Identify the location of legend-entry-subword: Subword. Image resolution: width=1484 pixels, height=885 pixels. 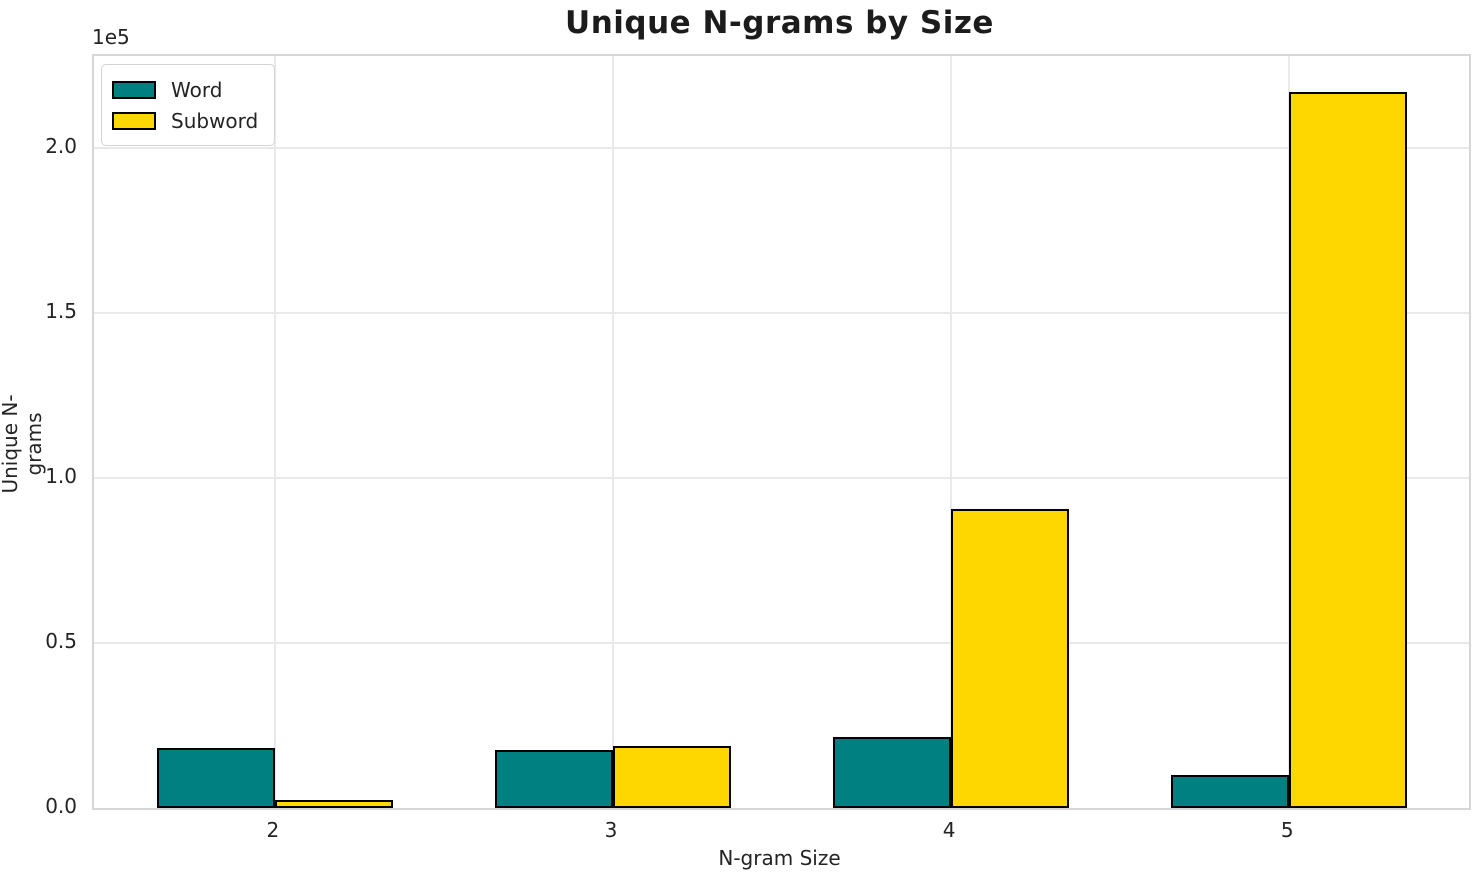
(185, 120).